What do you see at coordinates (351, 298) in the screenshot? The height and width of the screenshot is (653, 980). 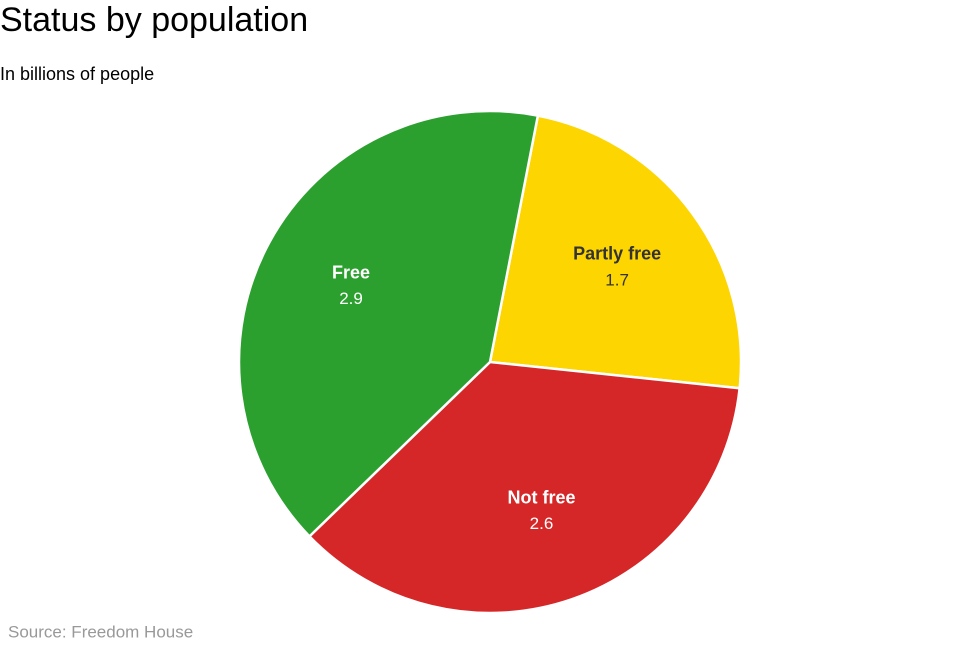 I see `slice-value: 2.9` at bounding box center [351, 298].